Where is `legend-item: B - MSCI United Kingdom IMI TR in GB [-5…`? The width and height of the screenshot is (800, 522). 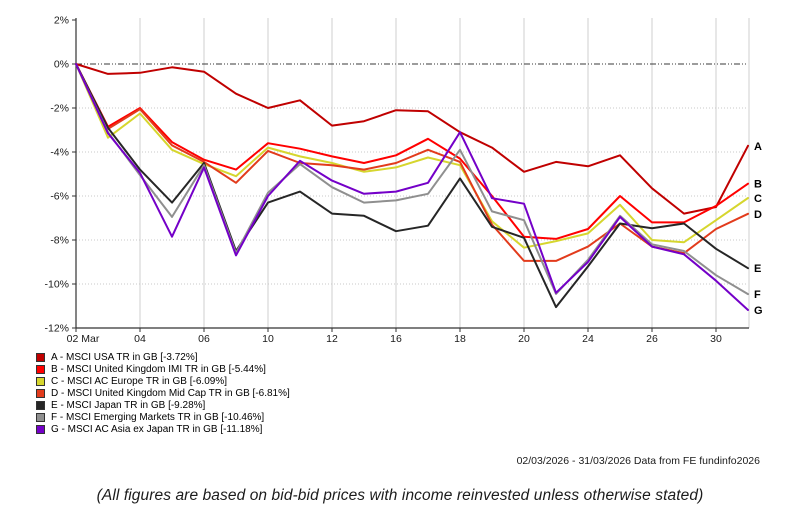 legend-item: B - MSCI United Kingdom IMI TR in GB [-5… is located at coordinates (163, 369).